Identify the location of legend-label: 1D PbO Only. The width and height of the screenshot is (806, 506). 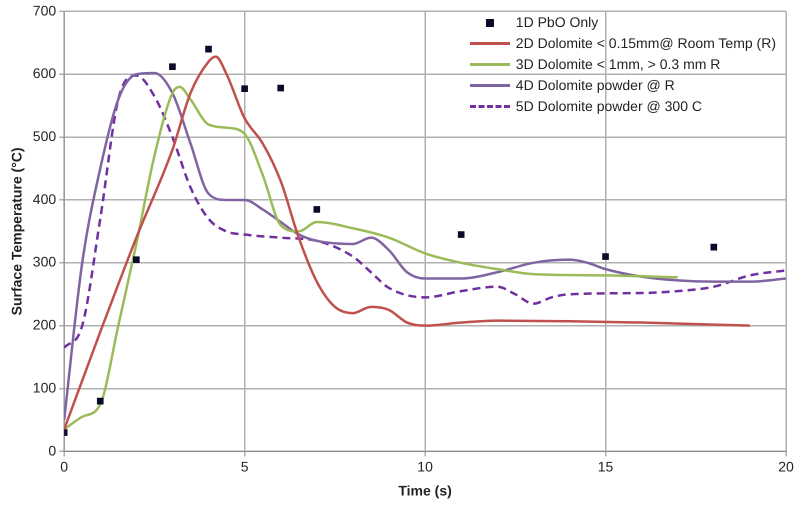
(557, 22).